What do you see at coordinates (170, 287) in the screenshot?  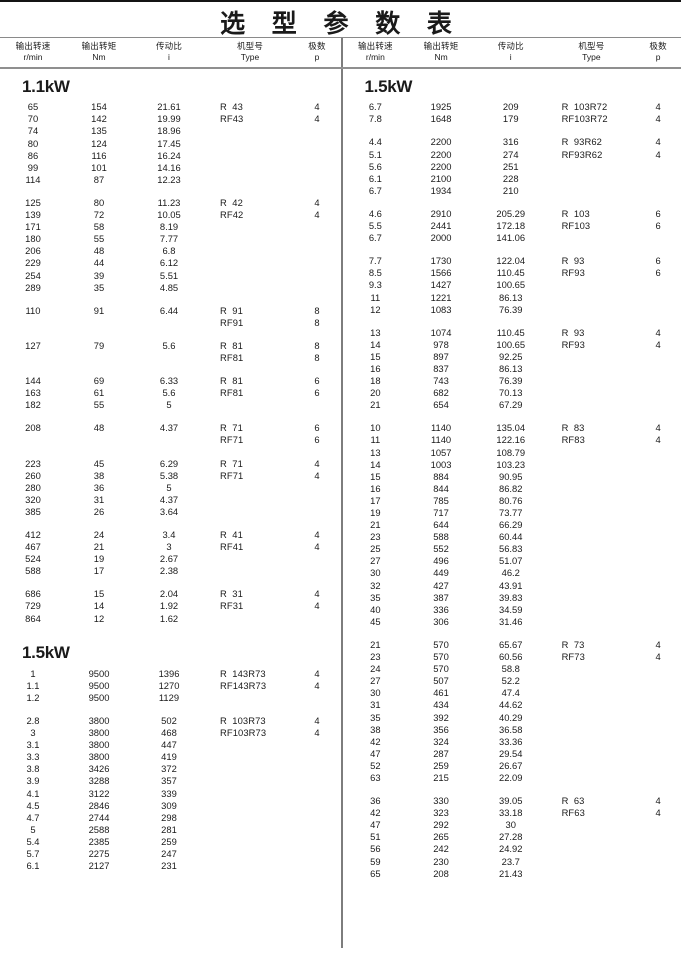 I see `table-row: 289 35 4.85` at bounding box center [170, 287].